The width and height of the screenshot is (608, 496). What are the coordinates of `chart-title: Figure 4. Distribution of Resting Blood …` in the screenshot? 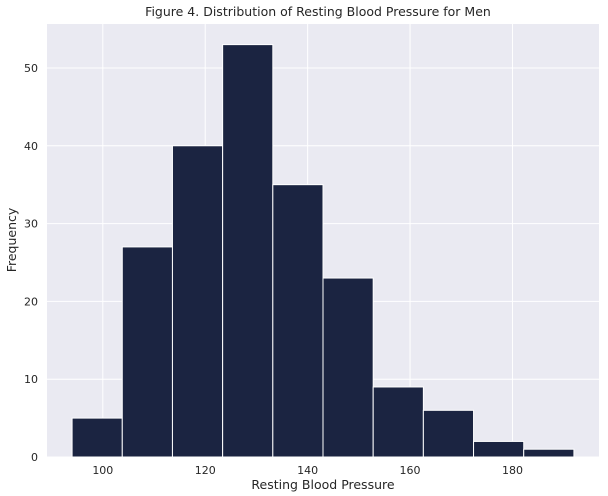 It's located at (318, 11).